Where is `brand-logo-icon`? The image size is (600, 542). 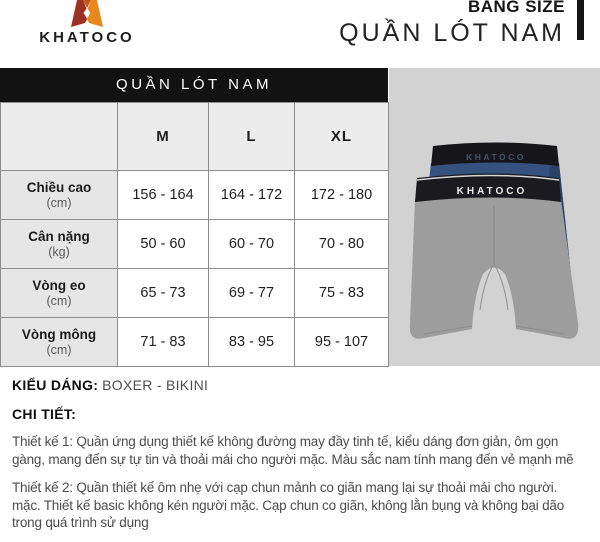 brand-logo-icon is located at coordinates (87, 13).